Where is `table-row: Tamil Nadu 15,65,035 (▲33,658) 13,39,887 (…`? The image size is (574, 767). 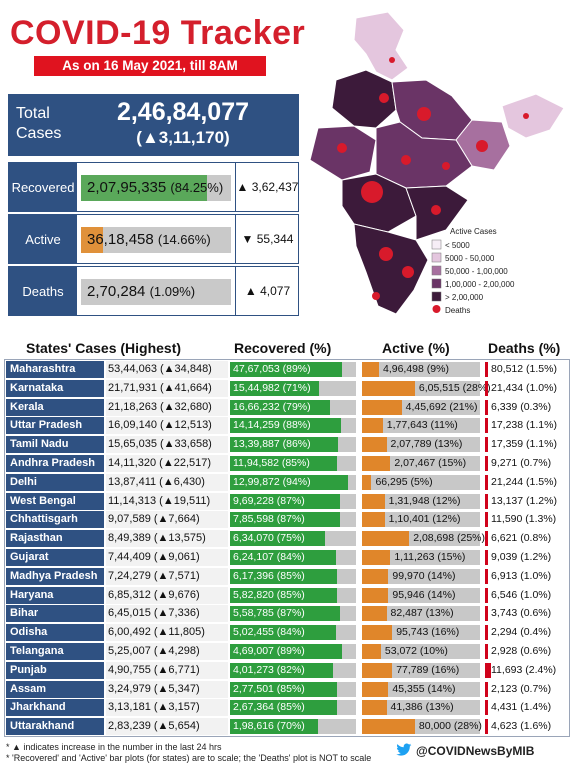
table-row: Tamil Nadu 15,65,035 (▲33,658) 13,39,887 (… is located at coordinates (287, 445).